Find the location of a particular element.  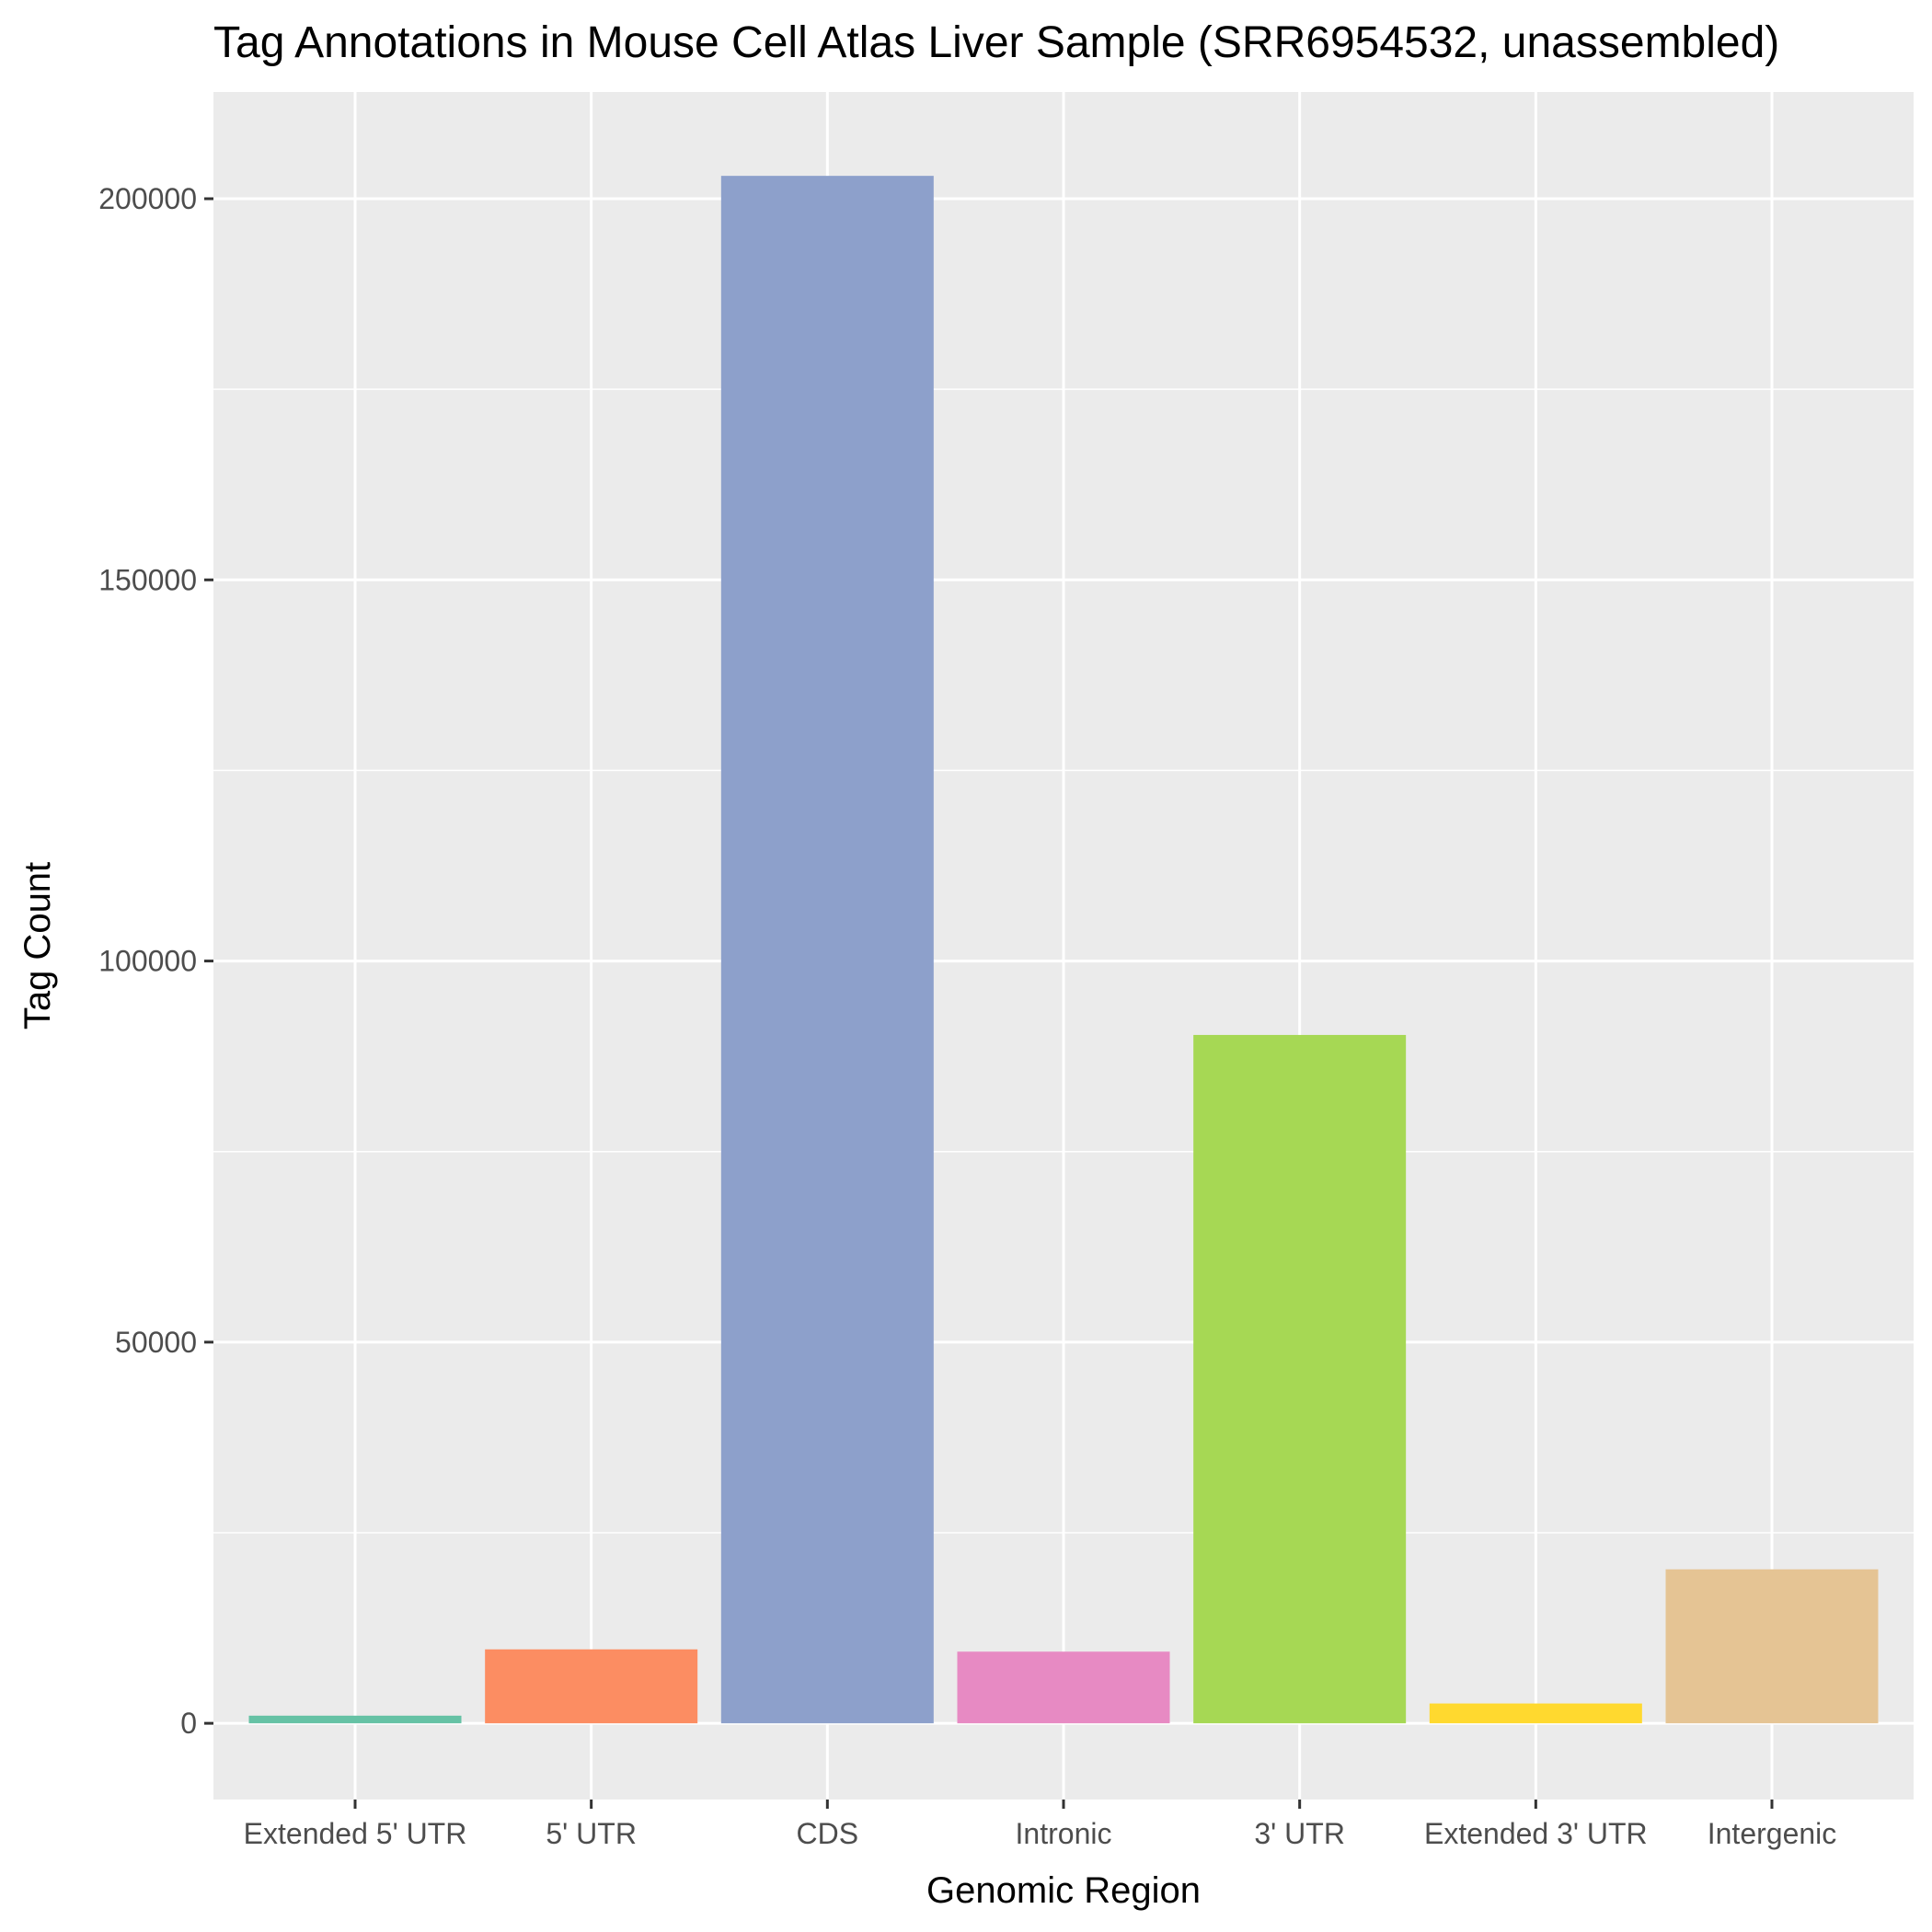

x-tick-label: Intronic is located at coordinates (1064, 1833).